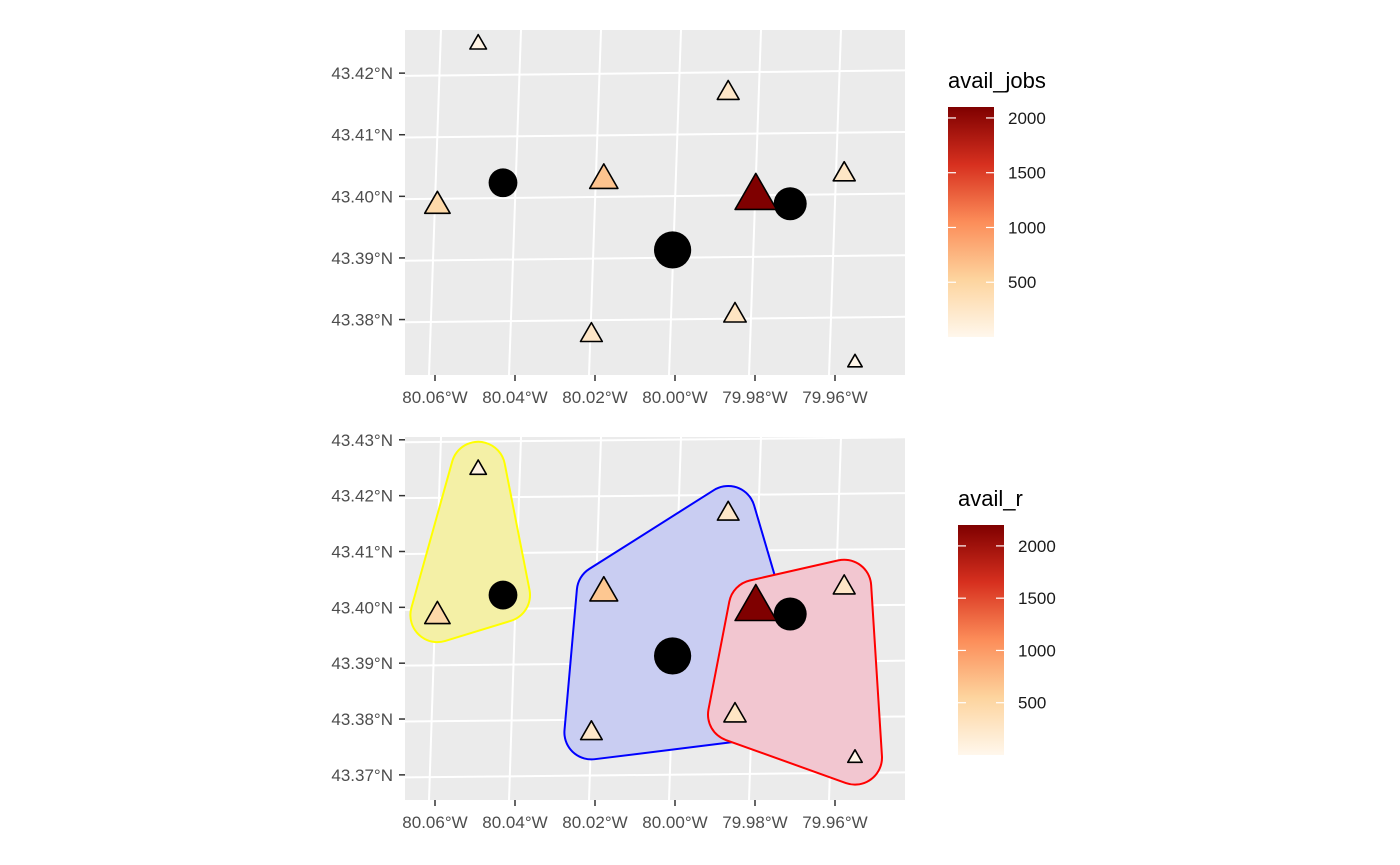 The image size is (1400, 865). Describe the element at coordinates (362, 440) in the screenshot. I see `y-tick-label: 43.43°N` at that location.